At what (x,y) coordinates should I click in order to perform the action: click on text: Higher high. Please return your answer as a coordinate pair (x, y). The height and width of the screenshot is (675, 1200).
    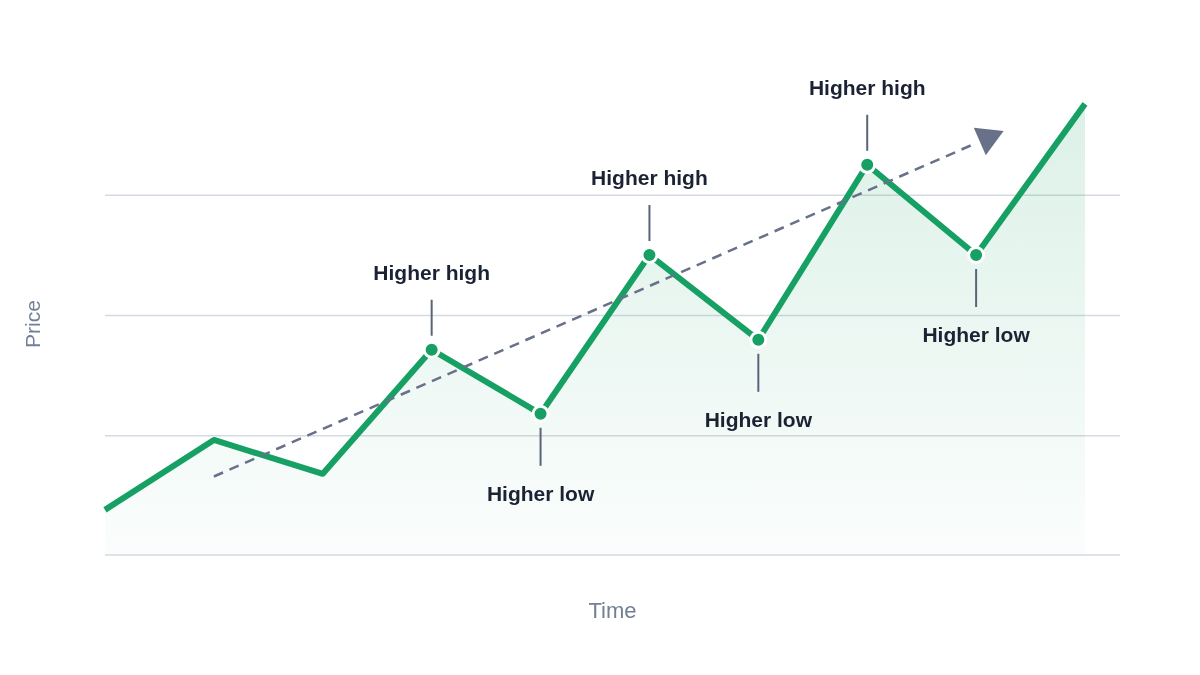
    Looking at the image, I should click on (867, 87).